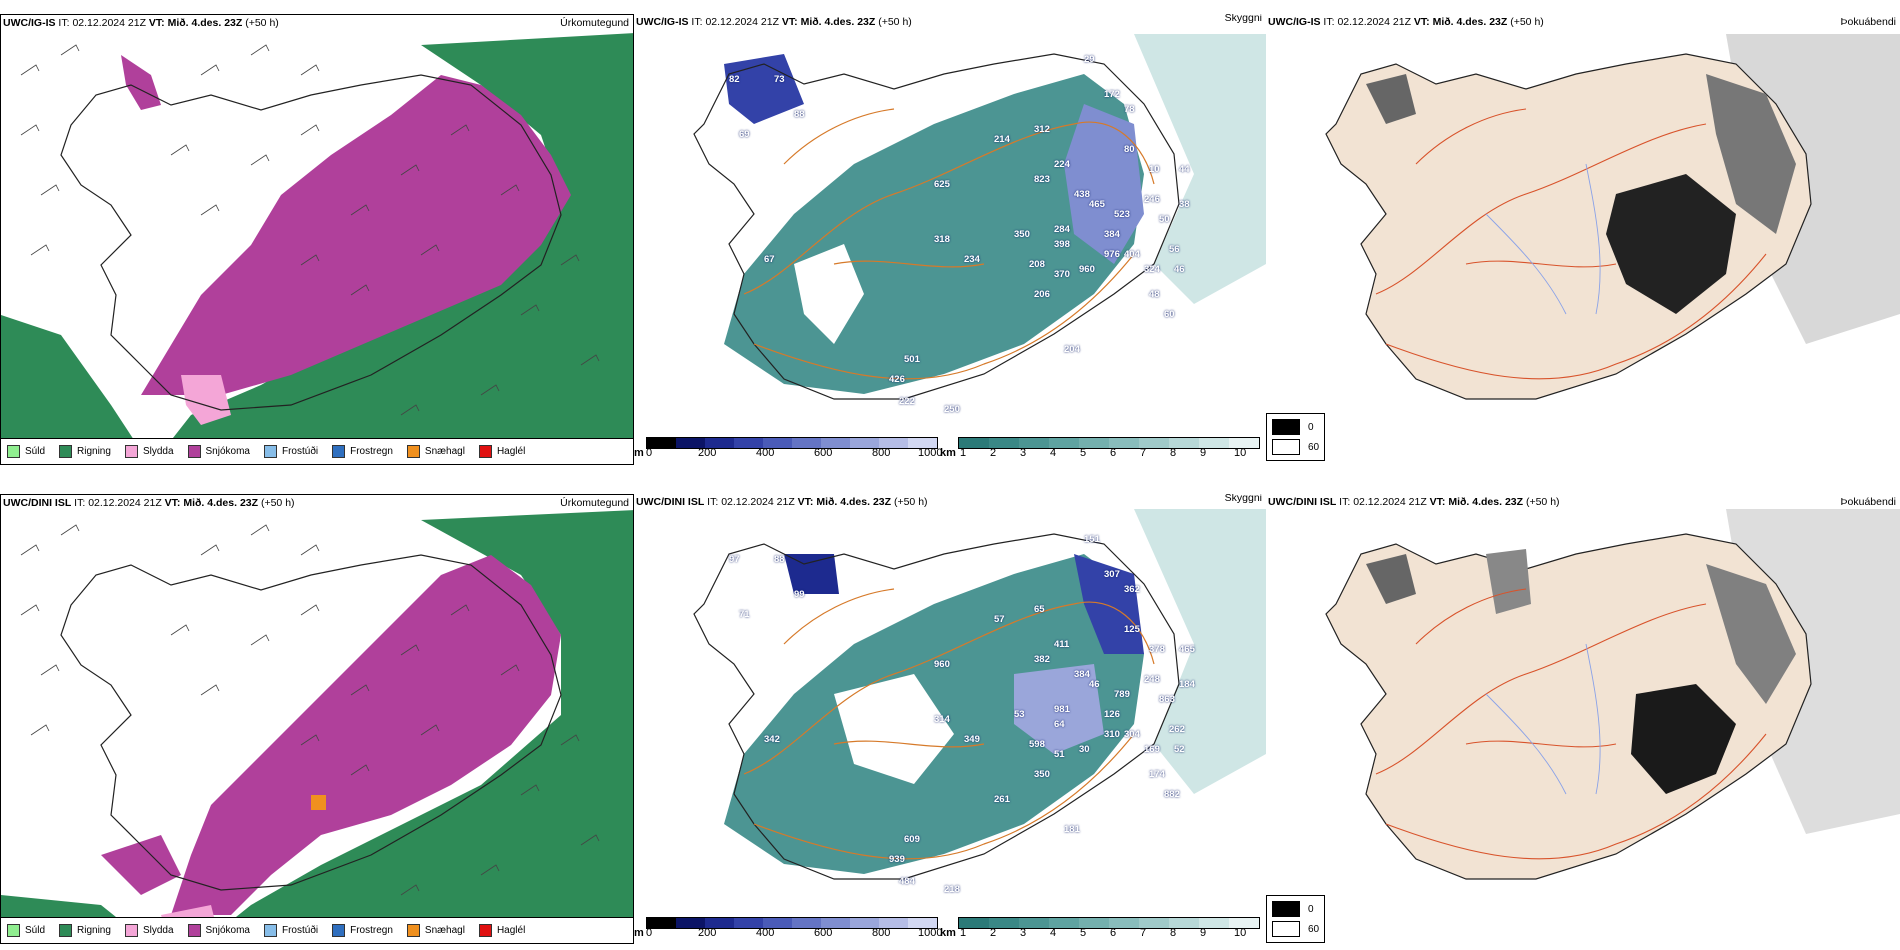 The image size is (1900, 950). Describe the element at coordinates (1571, 244) in the screenshot. I see `fog-roads` at that location.